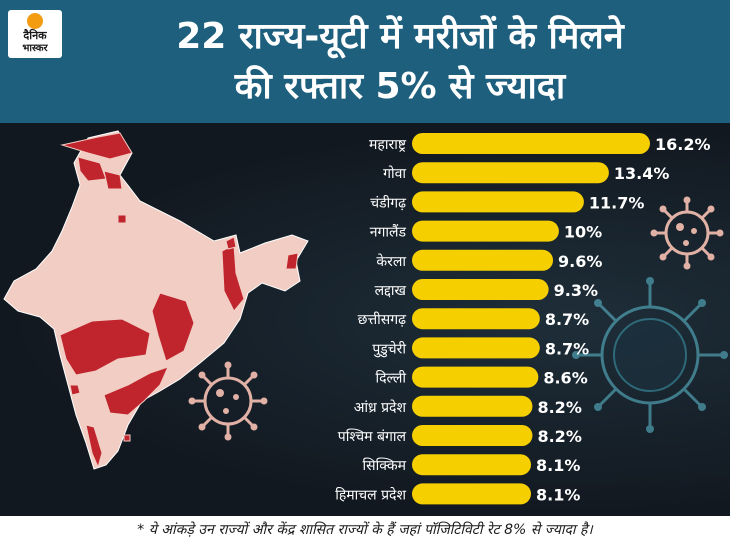  I want to click on region-kerala, so click(94, 446).